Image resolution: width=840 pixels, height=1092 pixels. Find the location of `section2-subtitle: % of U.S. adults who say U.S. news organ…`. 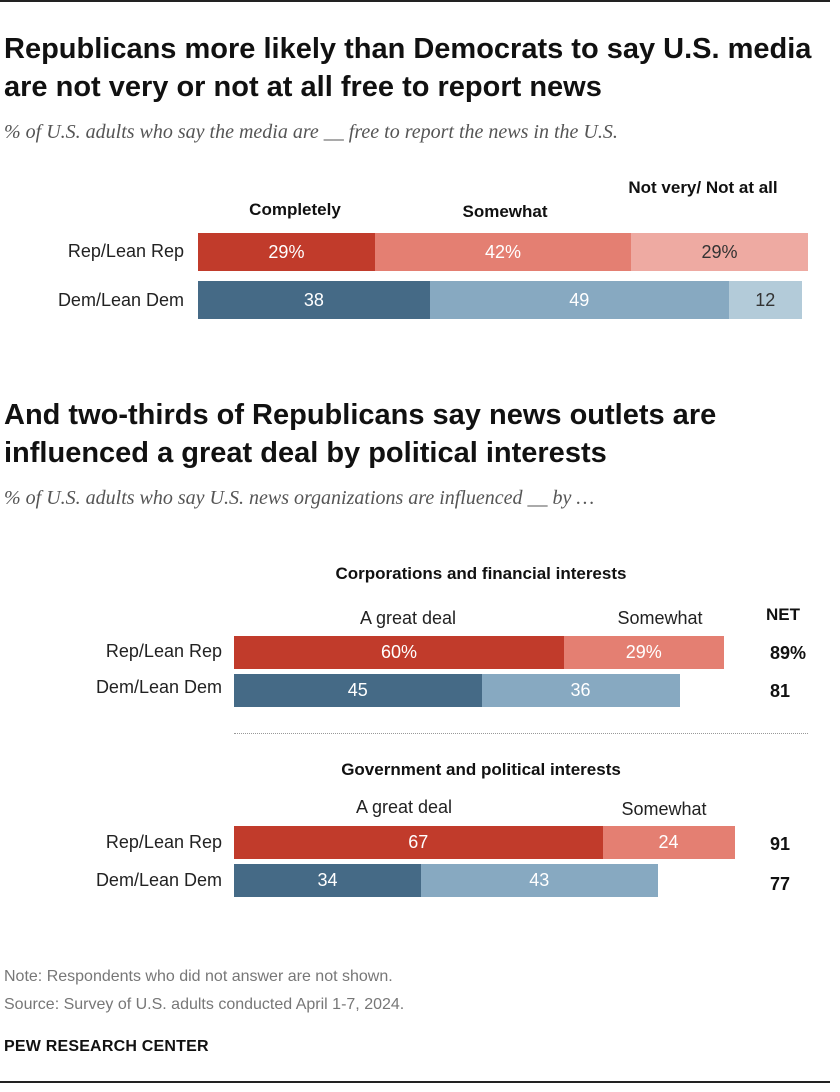

section2-subtitle: % of U.S. adults who say U.S. news organ… is located at coordinates (299, 498).